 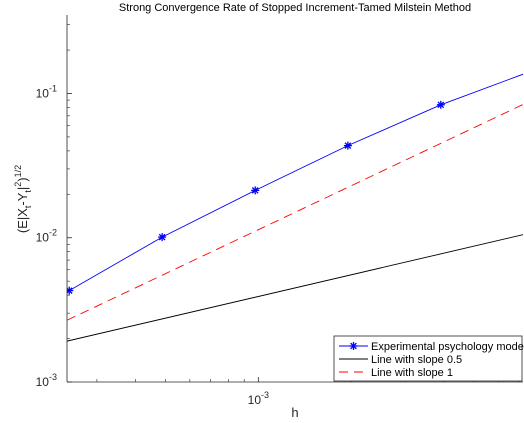 I want to click on legend-entry-experimental-psychology-model: Experimental psychology model, so click(x=431, y=347).